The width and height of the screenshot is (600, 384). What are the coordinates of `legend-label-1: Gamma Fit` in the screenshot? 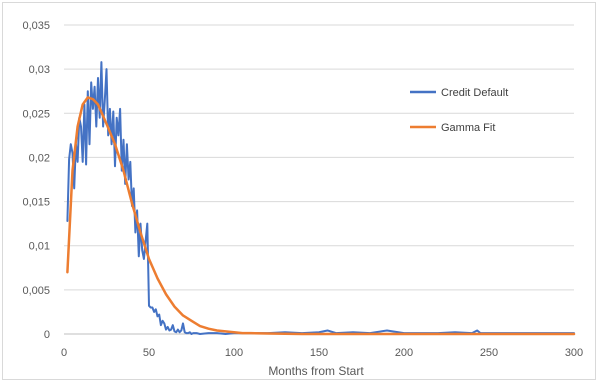 It's located at (468, 128).